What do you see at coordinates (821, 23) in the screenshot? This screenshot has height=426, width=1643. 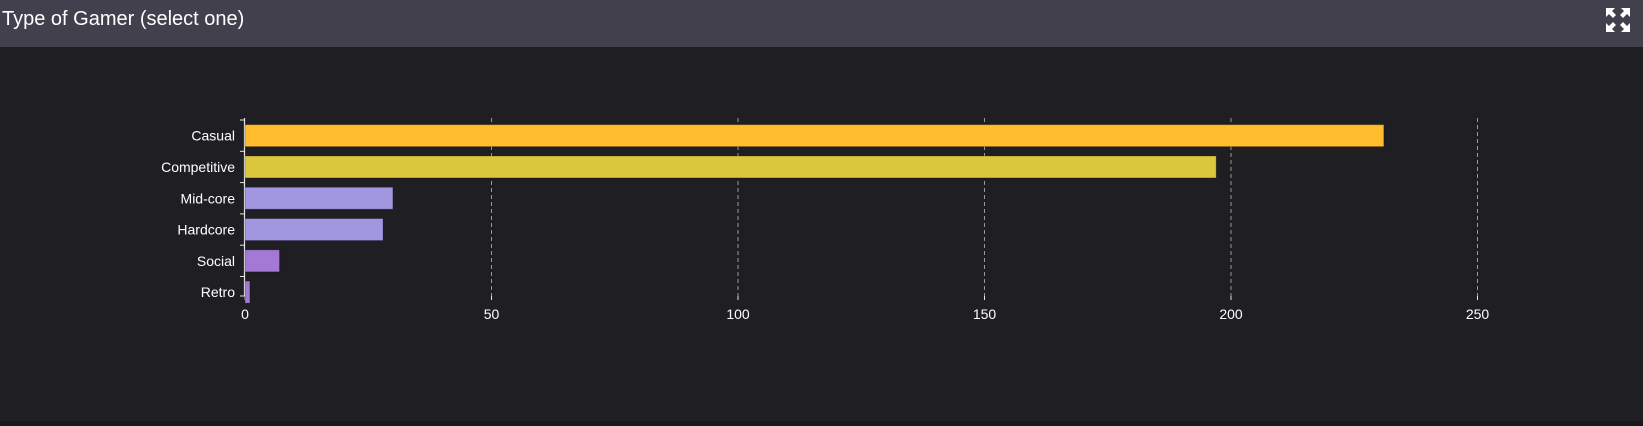 I see `chart-header: Type of Gamer (select one)` at bounding box center [821, 23].